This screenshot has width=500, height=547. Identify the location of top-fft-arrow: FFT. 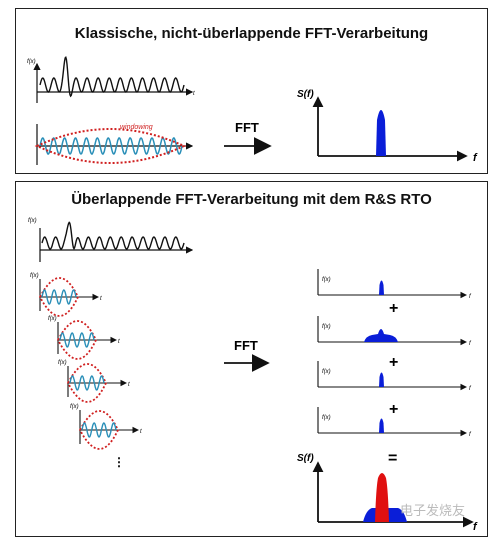
(248, 137).